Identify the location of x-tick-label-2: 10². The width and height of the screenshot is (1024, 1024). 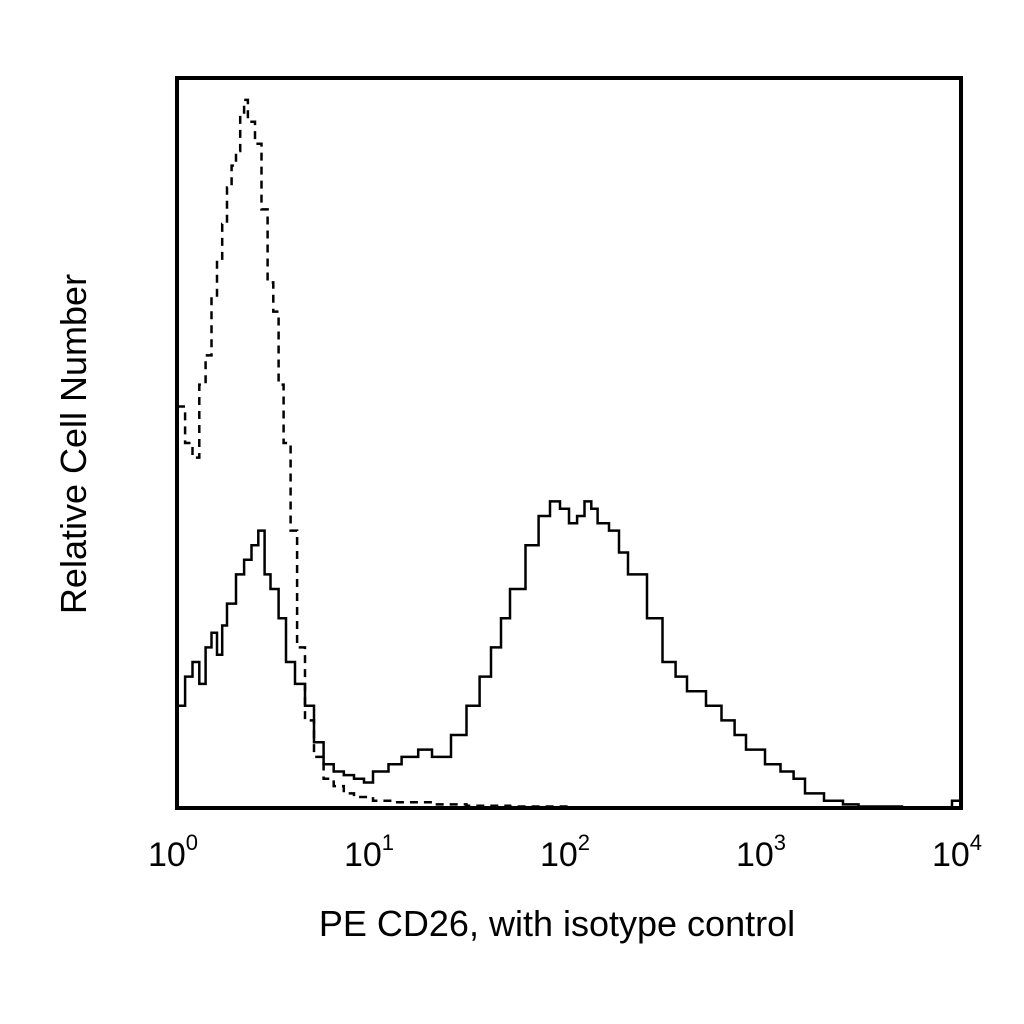
(565, 852).